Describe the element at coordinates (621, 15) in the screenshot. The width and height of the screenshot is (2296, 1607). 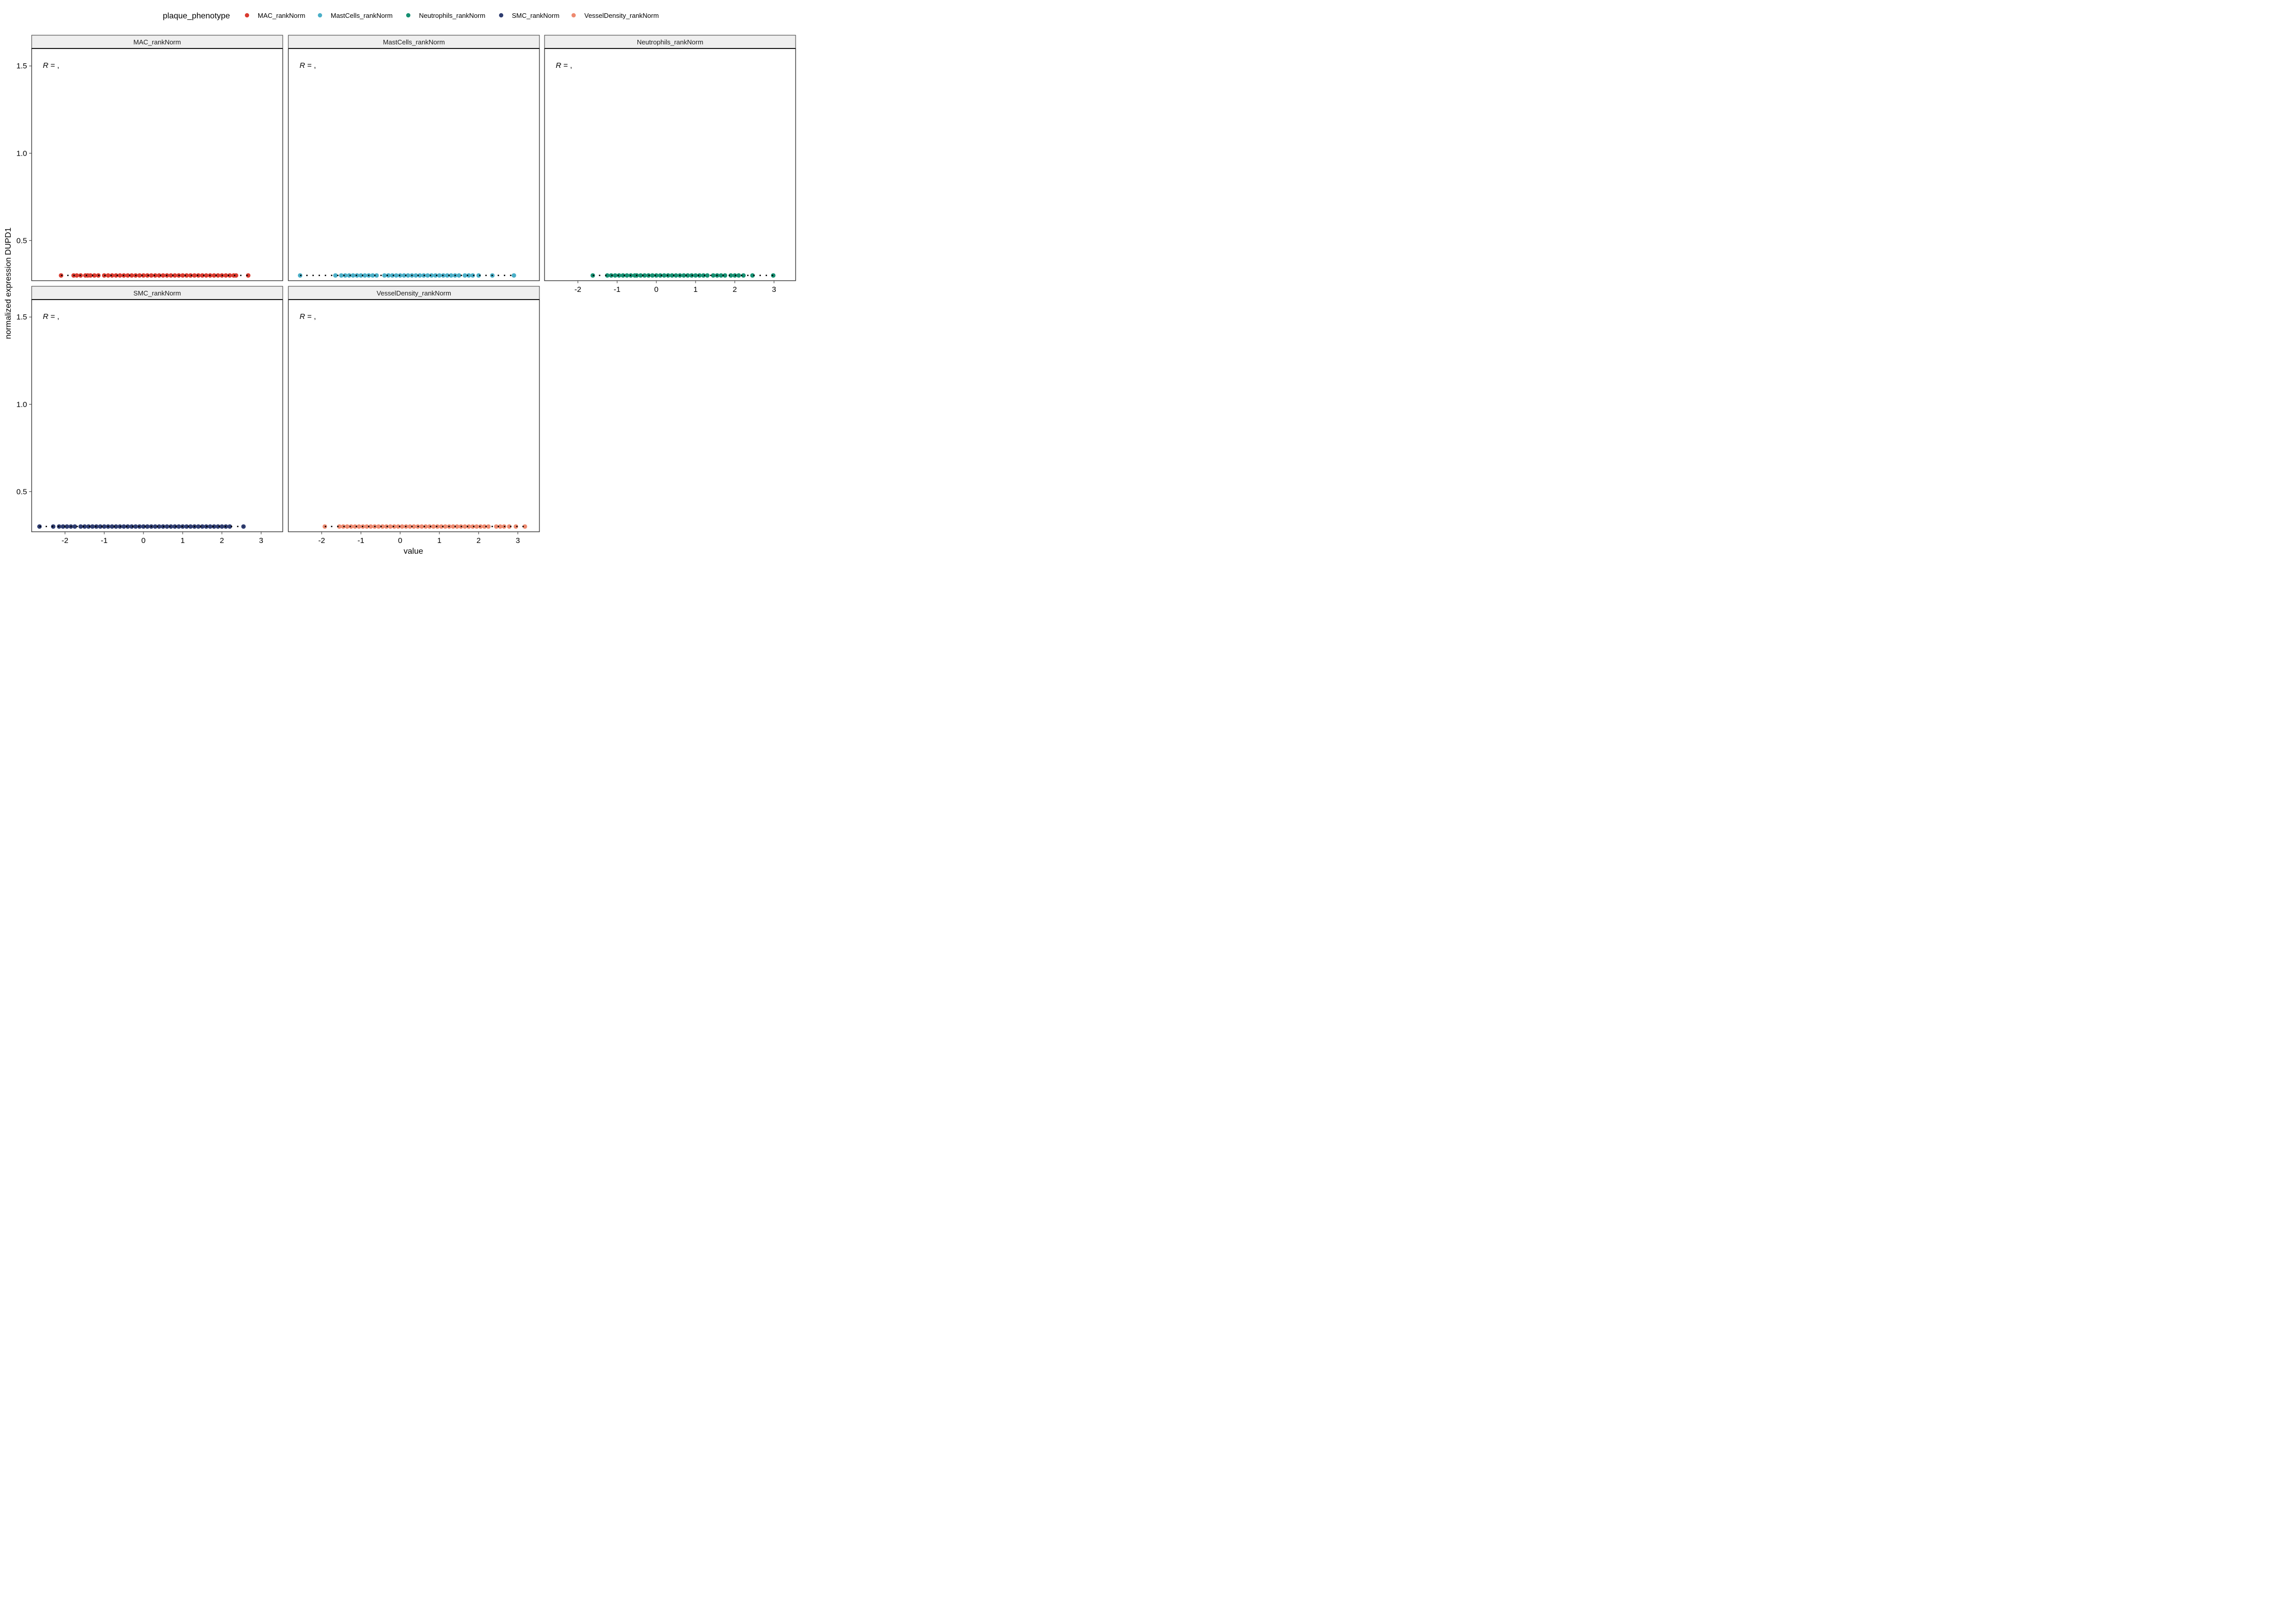
I see `legend-label: VesselDensity_rankNorm` at that location.